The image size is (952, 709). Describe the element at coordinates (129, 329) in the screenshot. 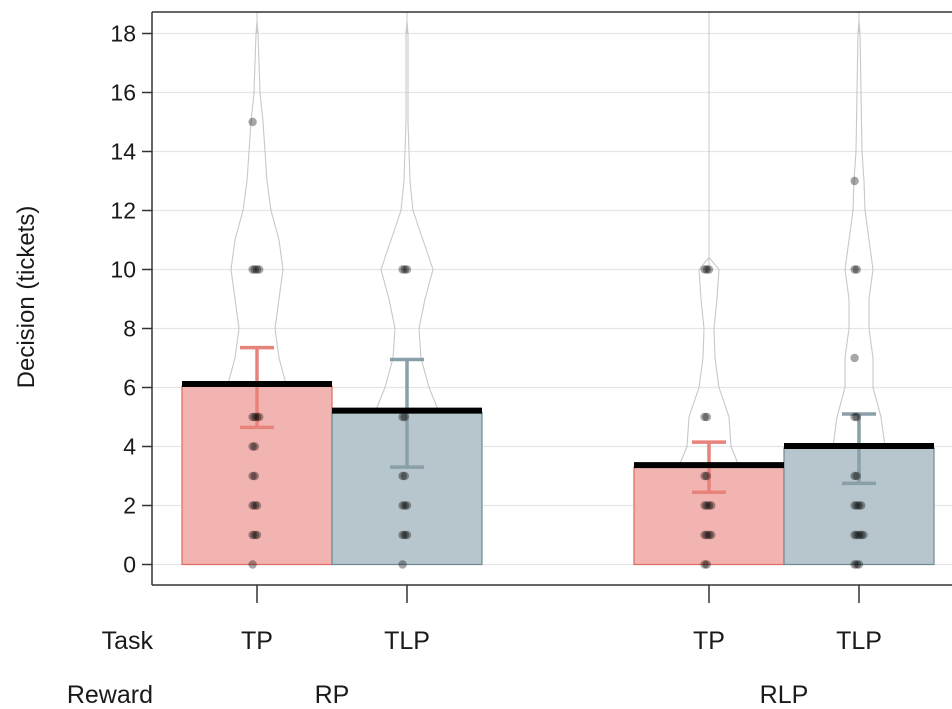

I see `y-tick-label: 8` at that location.